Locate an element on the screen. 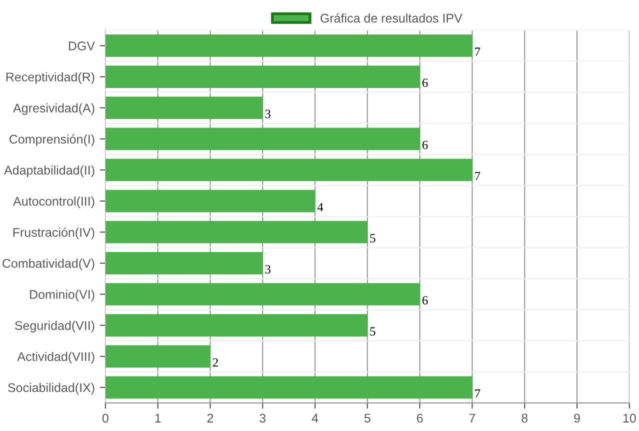  y-tick-label: Seguridad(VII) is located at coordinates (54, 326).